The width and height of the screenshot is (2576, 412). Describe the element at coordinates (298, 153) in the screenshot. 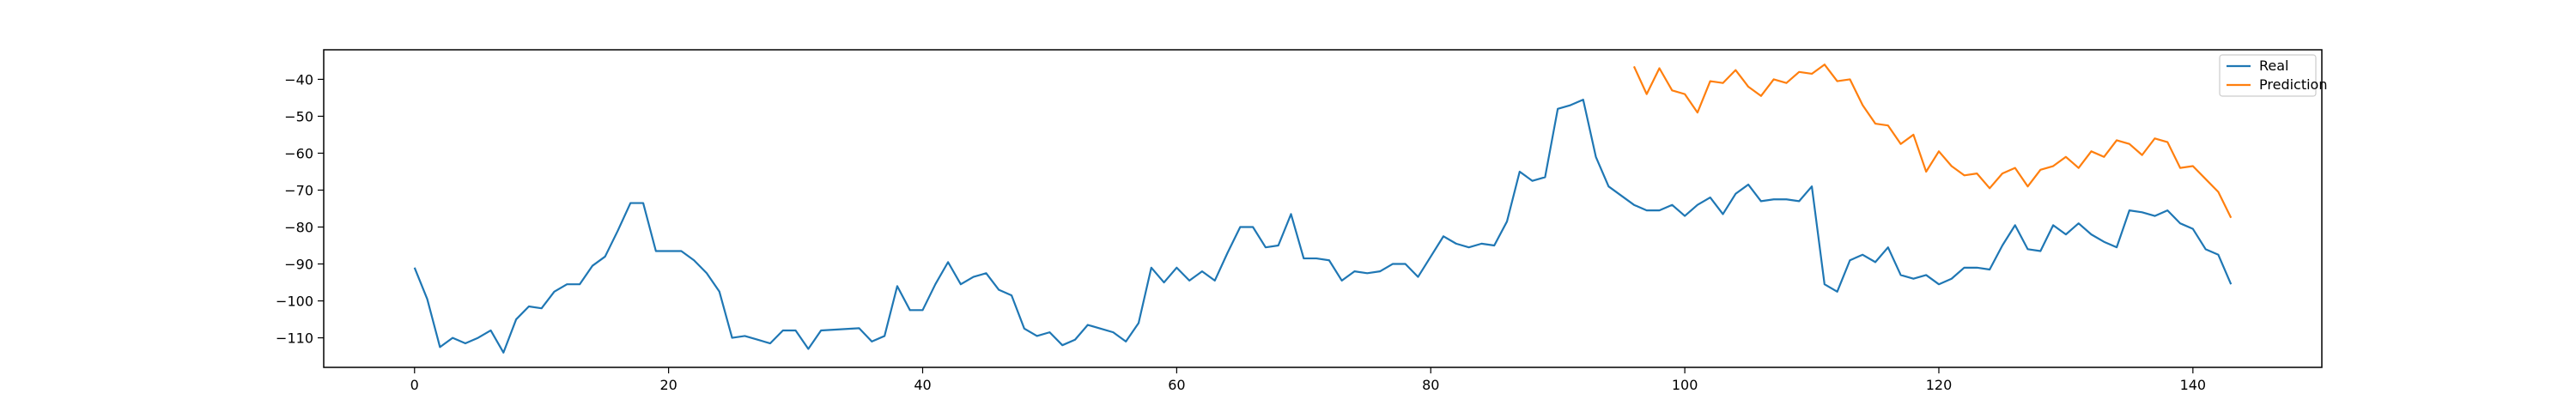

I see `y-tick-label: −60` at that location.